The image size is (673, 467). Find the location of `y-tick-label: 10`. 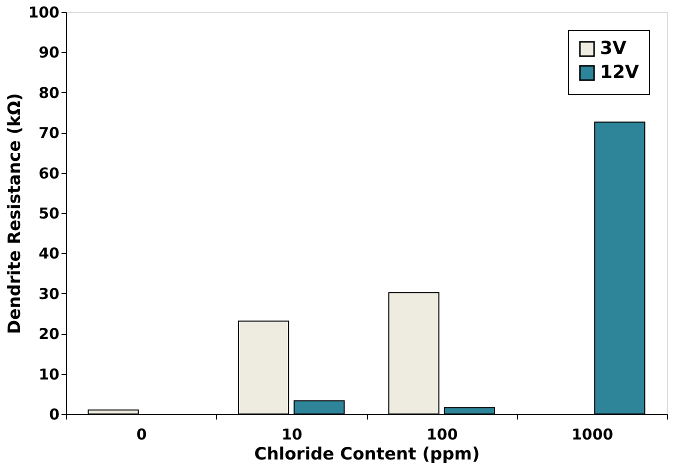

y-tick-label: 10 is located at coordinates (49, 374).